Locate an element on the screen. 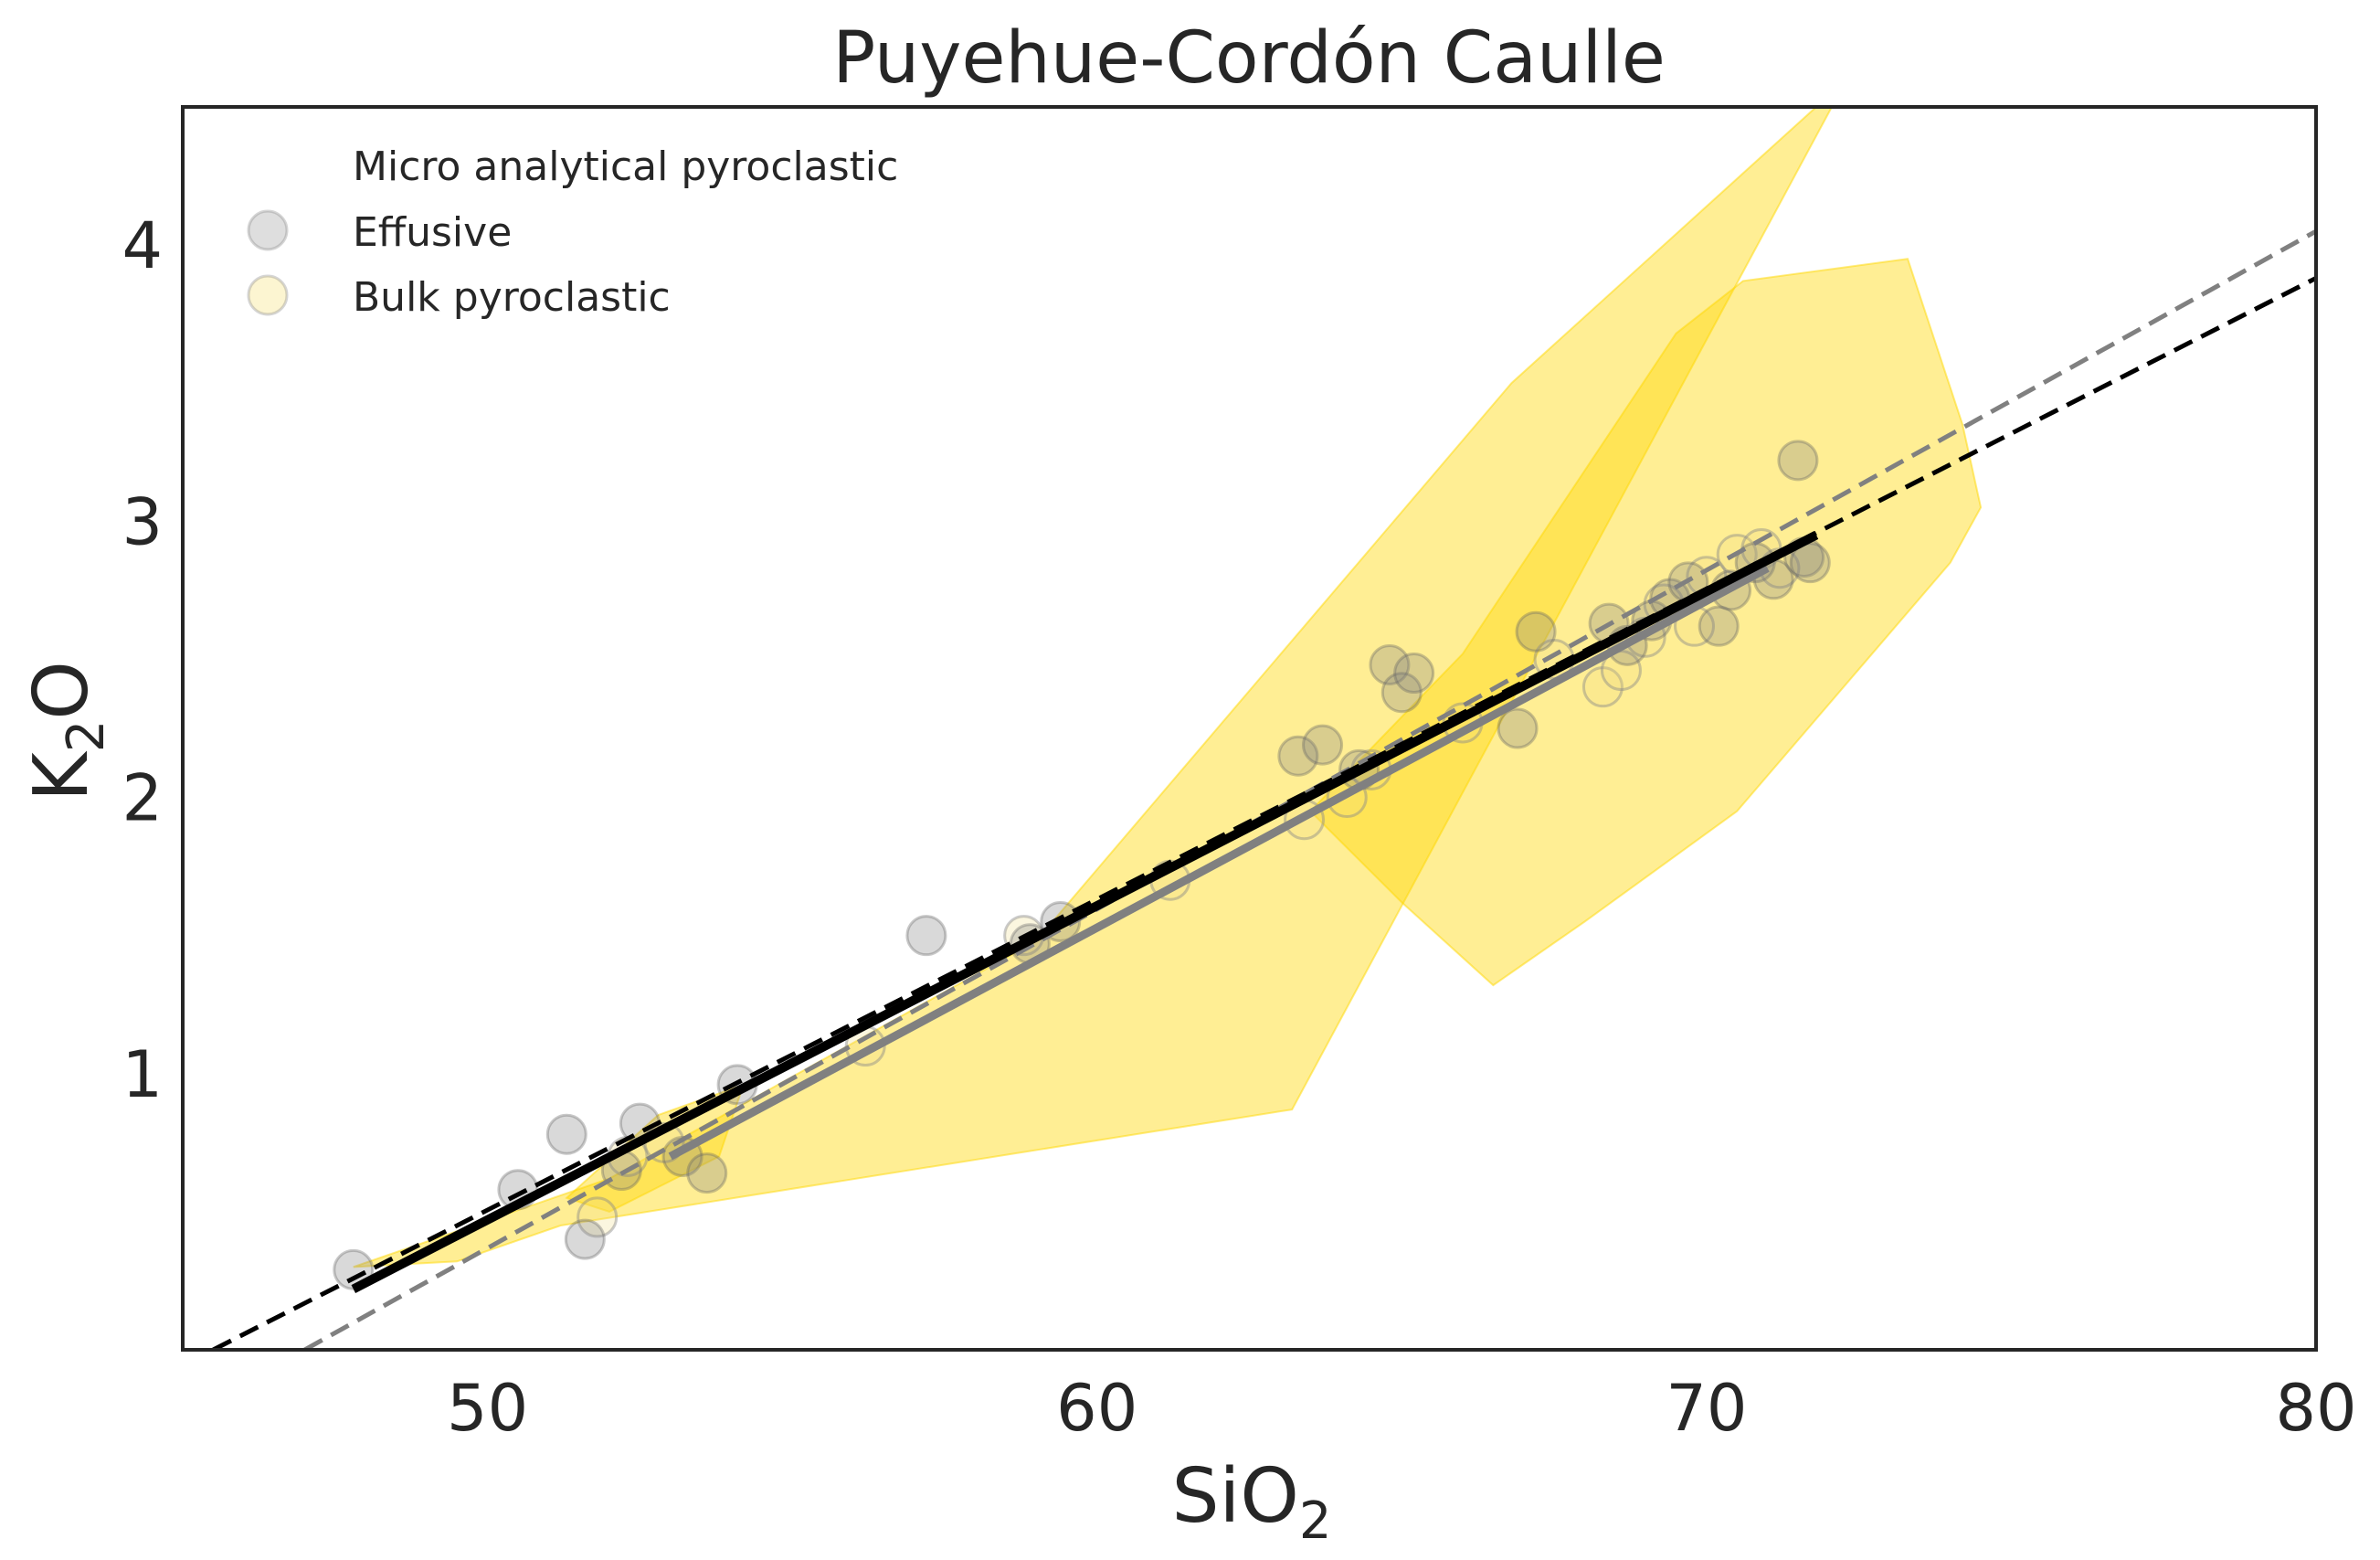 The width and height of the screenshot is (2380, 1560). legend-label: Effusive is located at coordinates (433, 232).